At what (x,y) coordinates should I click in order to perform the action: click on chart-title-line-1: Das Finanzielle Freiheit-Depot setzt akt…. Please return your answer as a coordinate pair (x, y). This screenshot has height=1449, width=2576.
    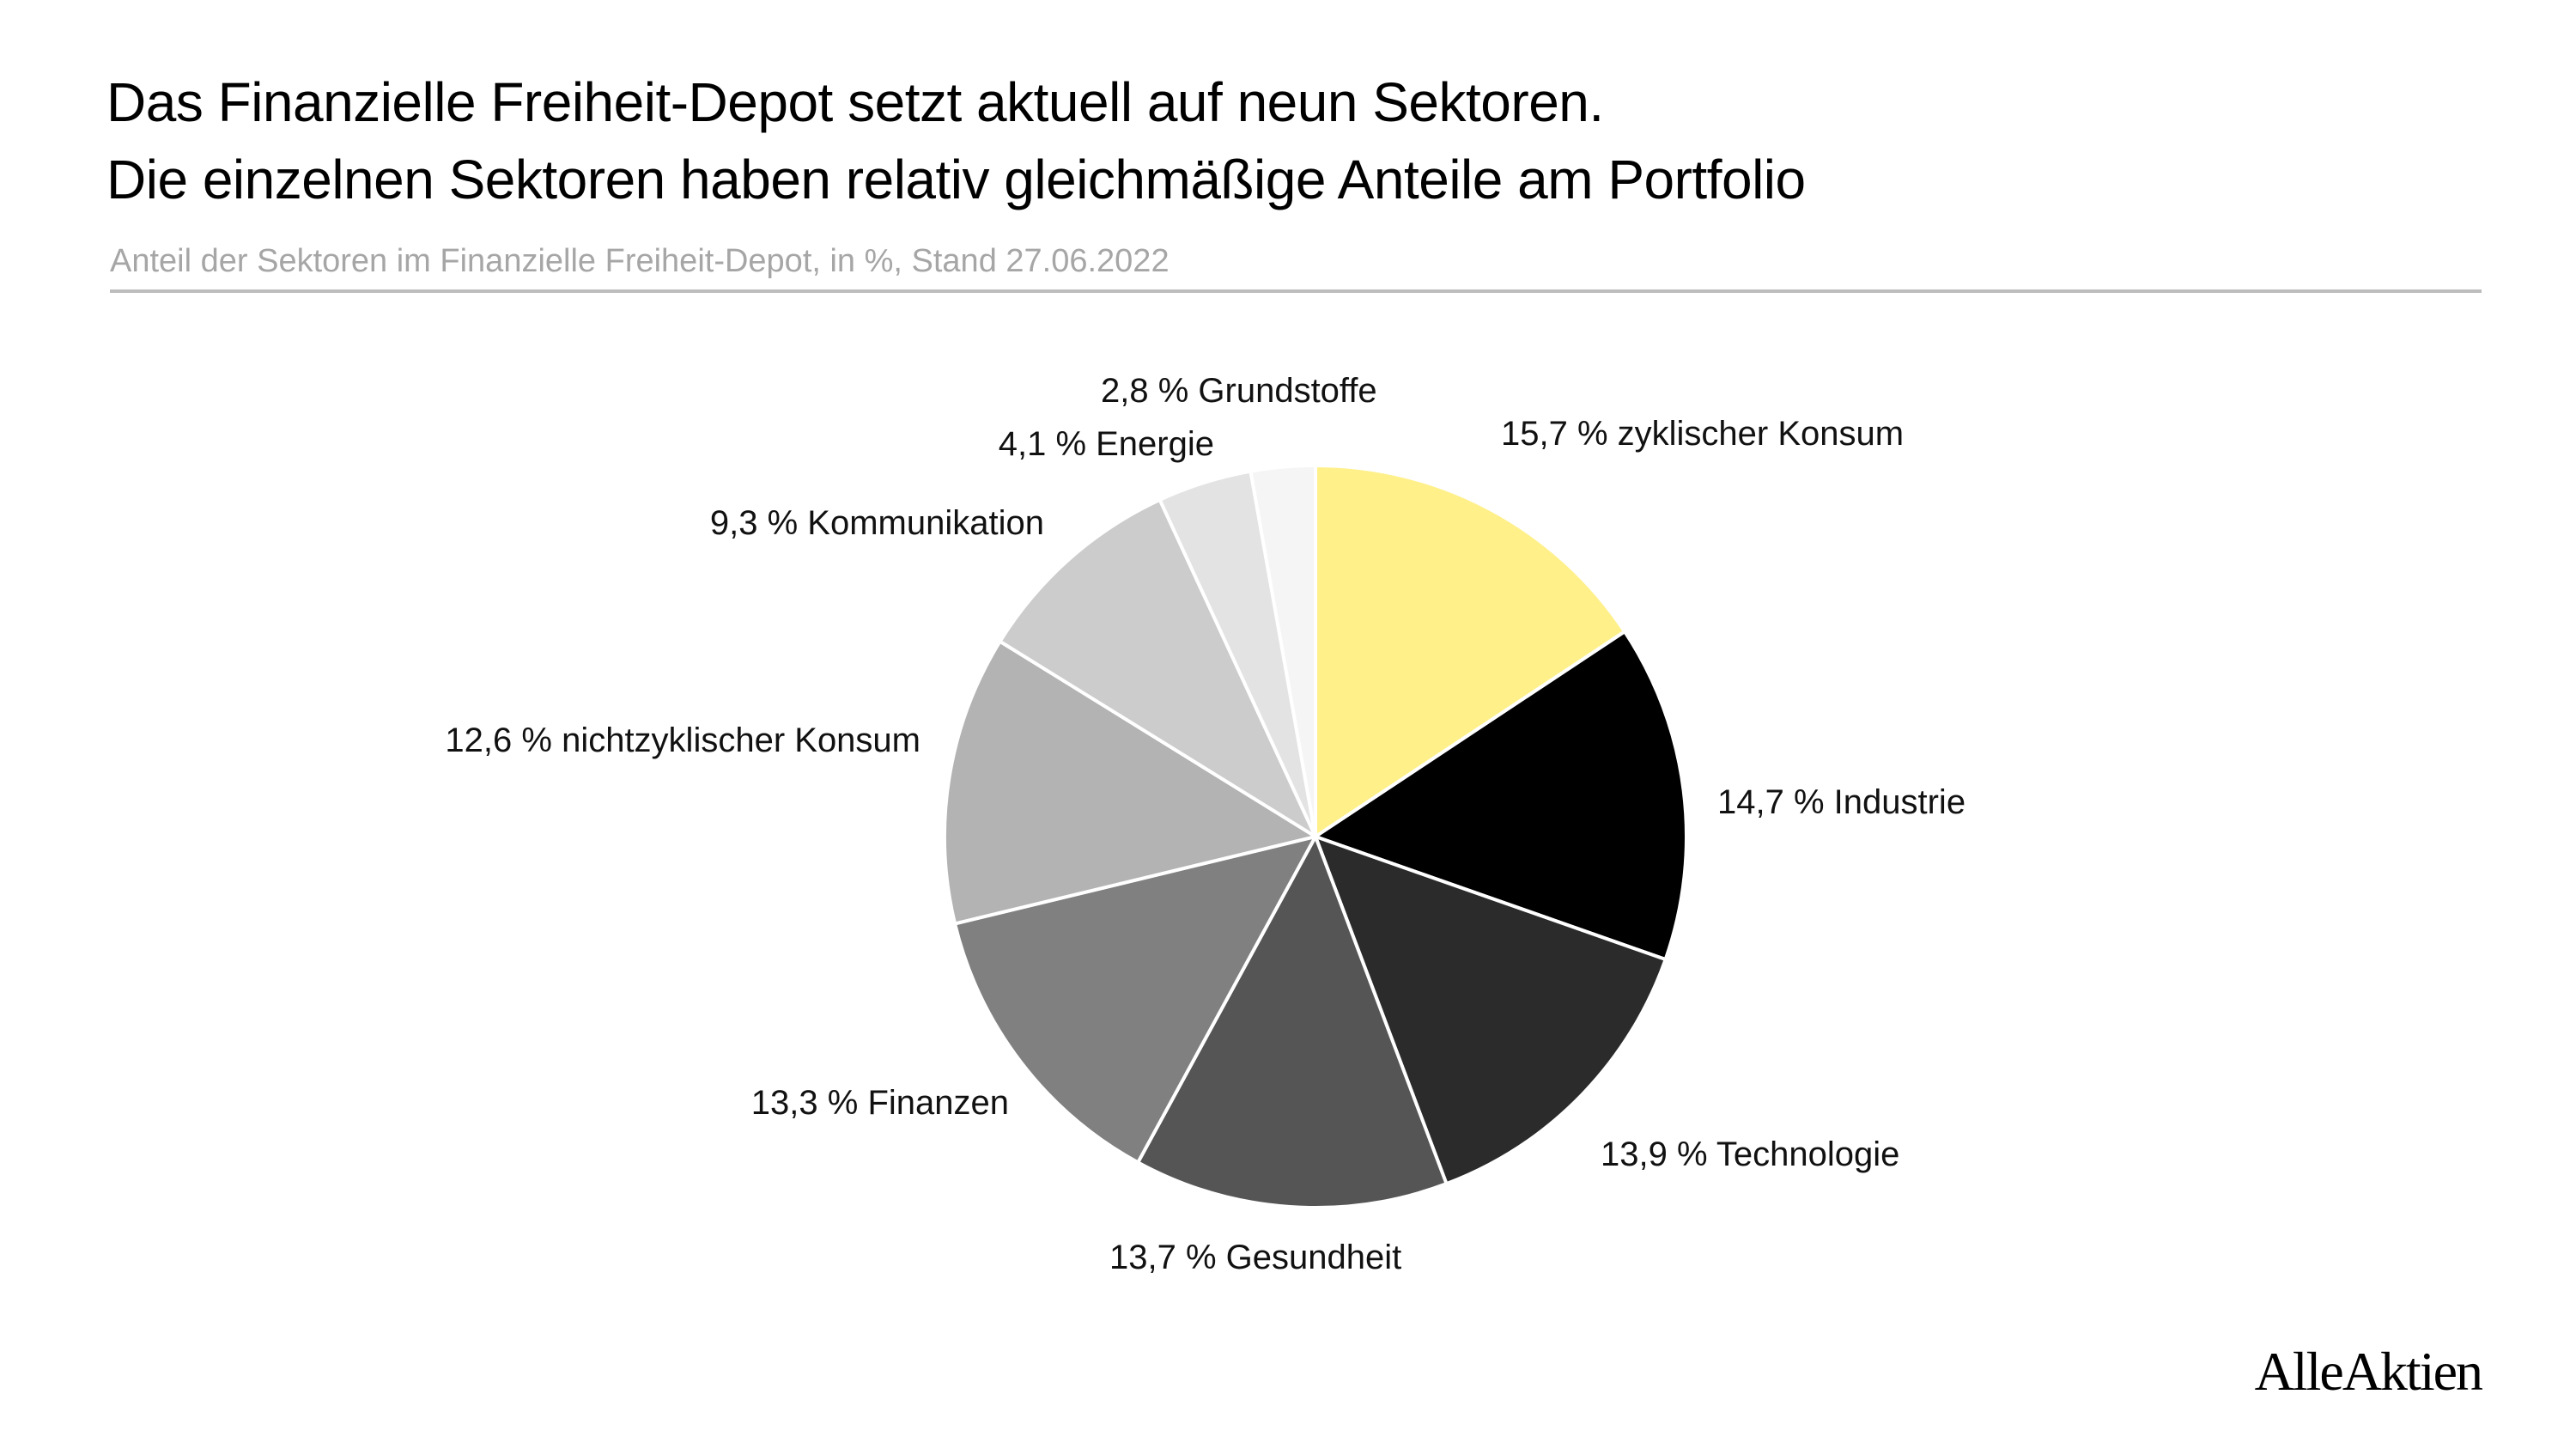
    Looking at the image, I should click on (855, 102).